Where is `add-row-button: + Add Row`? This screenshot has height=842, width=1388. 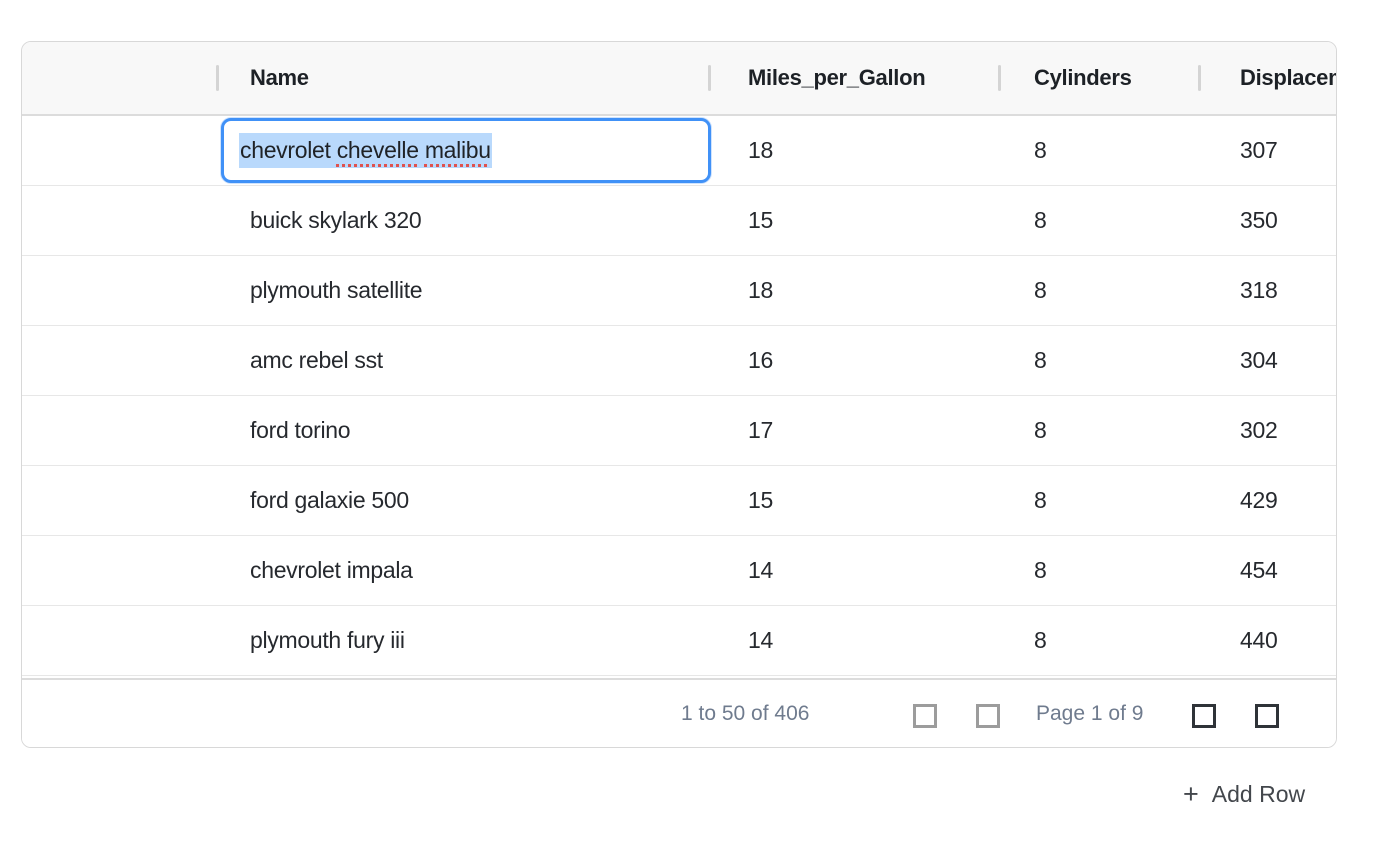
add-row-button: + Add Row is located at coordinates (1244, 794).